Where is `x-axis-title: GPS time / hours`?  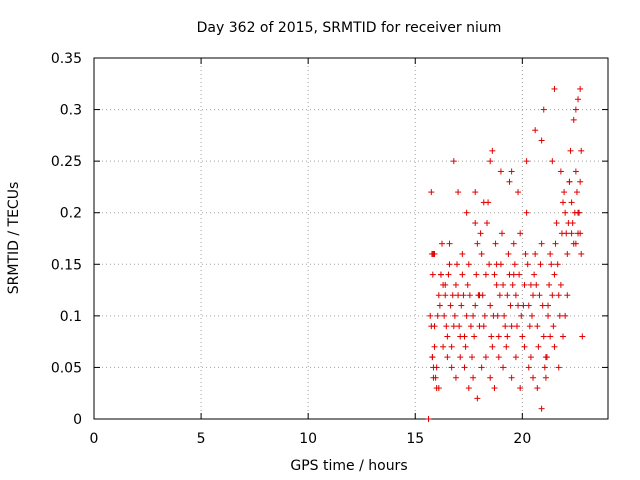 x-axis-title: GPS time / hours is located at coordinates (348, 466).